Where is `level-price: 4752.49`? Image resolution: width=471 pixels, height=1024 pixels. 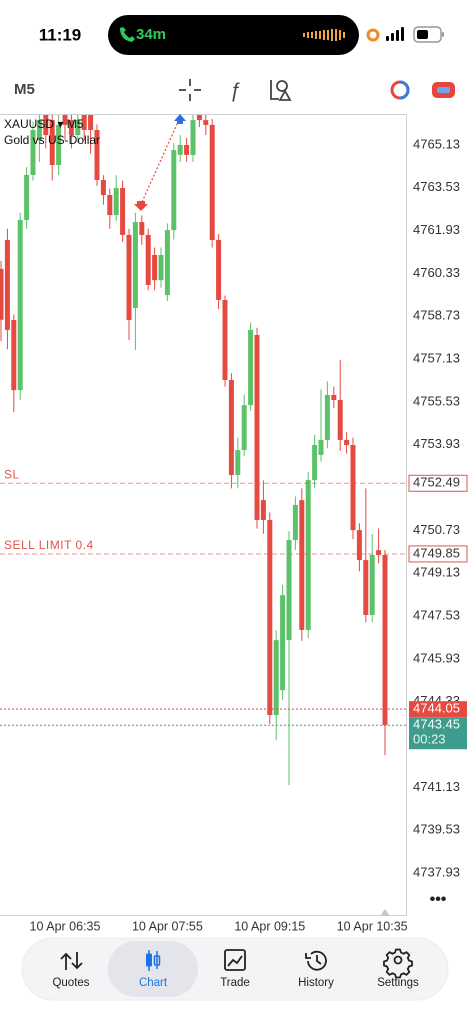 level-price: 4752.49 is located at coordinates (436, 482).